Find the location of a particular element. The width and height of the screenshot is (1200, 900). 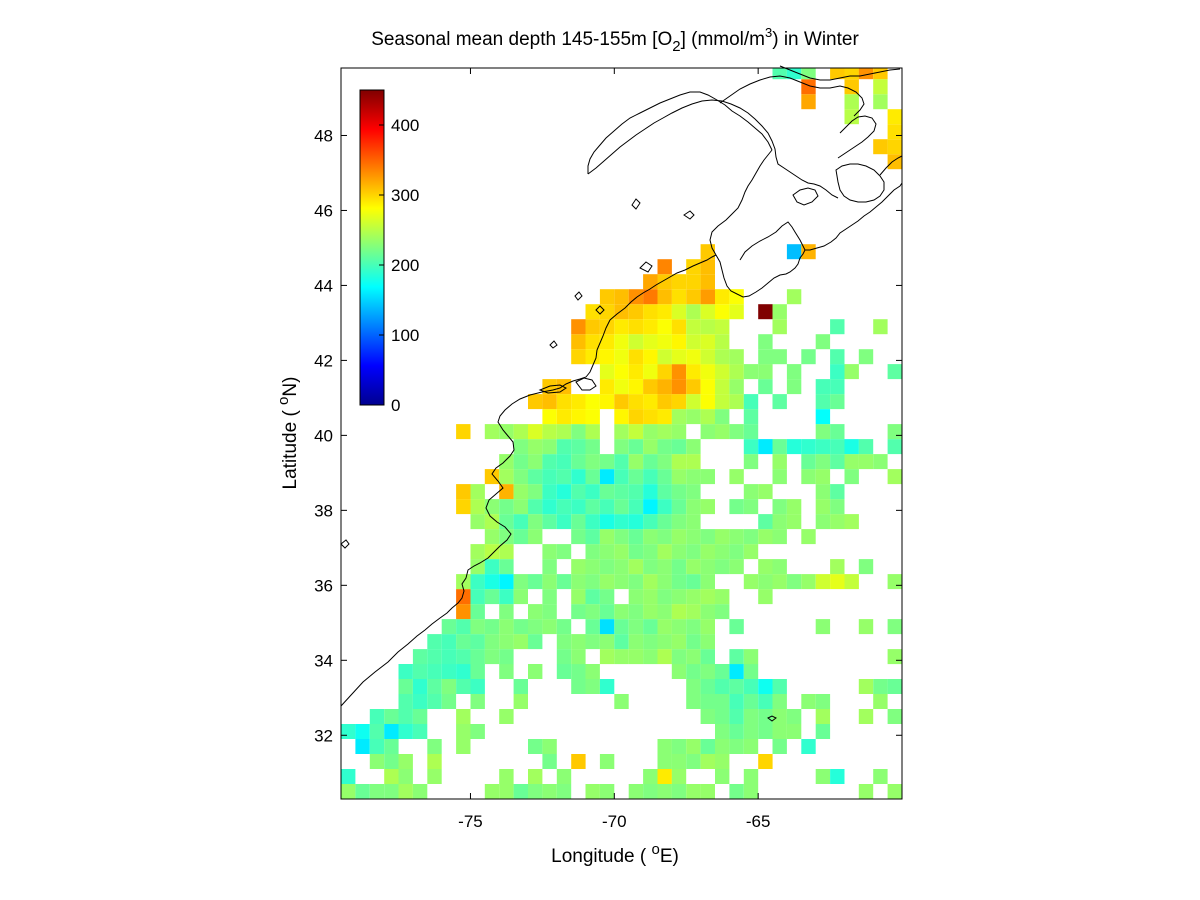

colorbar-gradient is located at coordinates (372, 247).